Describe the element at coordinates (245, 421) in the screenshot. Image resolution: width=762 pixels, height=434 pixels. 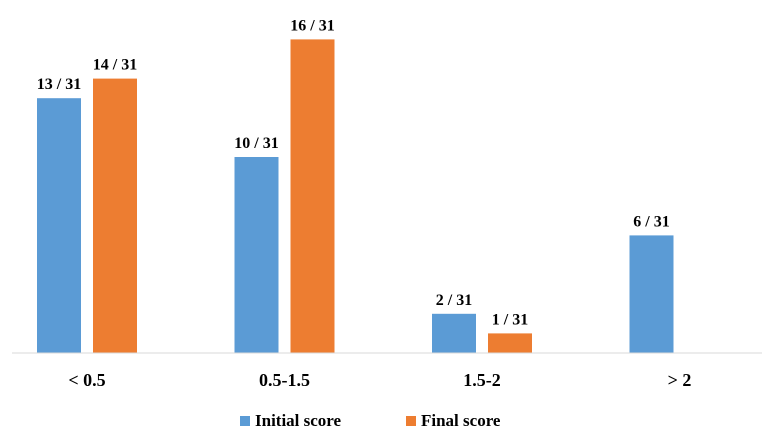
I see `legend-swatch-initial` at that location.